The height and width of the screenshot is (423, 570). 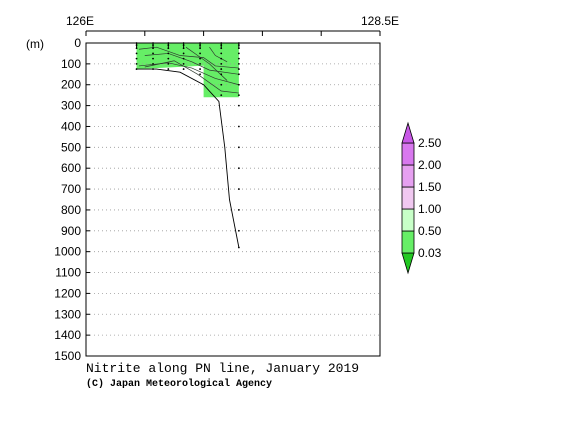 What do you see at coordinates (430, 165) in the screenshot?
I see `colorbar-label-5: 2.00` at bounding box center [430, 165].